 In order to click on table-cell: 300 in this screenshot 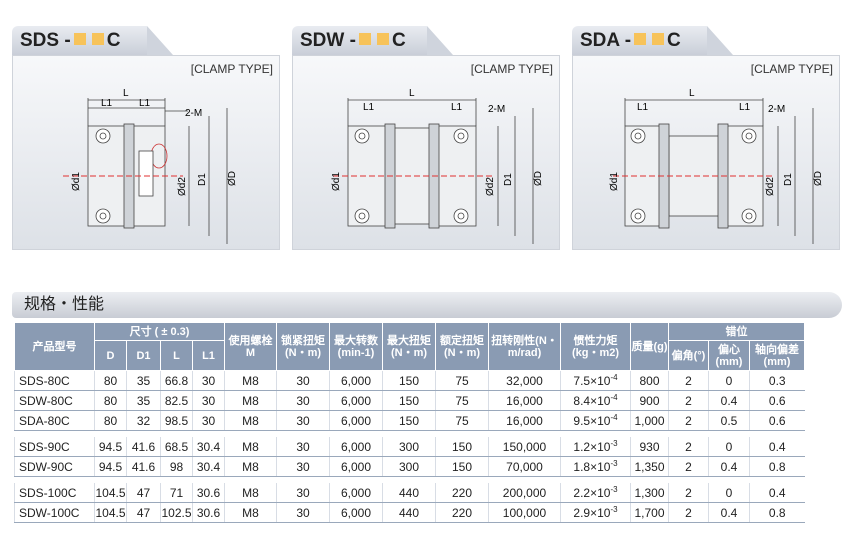, I will do `click(409, 447)`.